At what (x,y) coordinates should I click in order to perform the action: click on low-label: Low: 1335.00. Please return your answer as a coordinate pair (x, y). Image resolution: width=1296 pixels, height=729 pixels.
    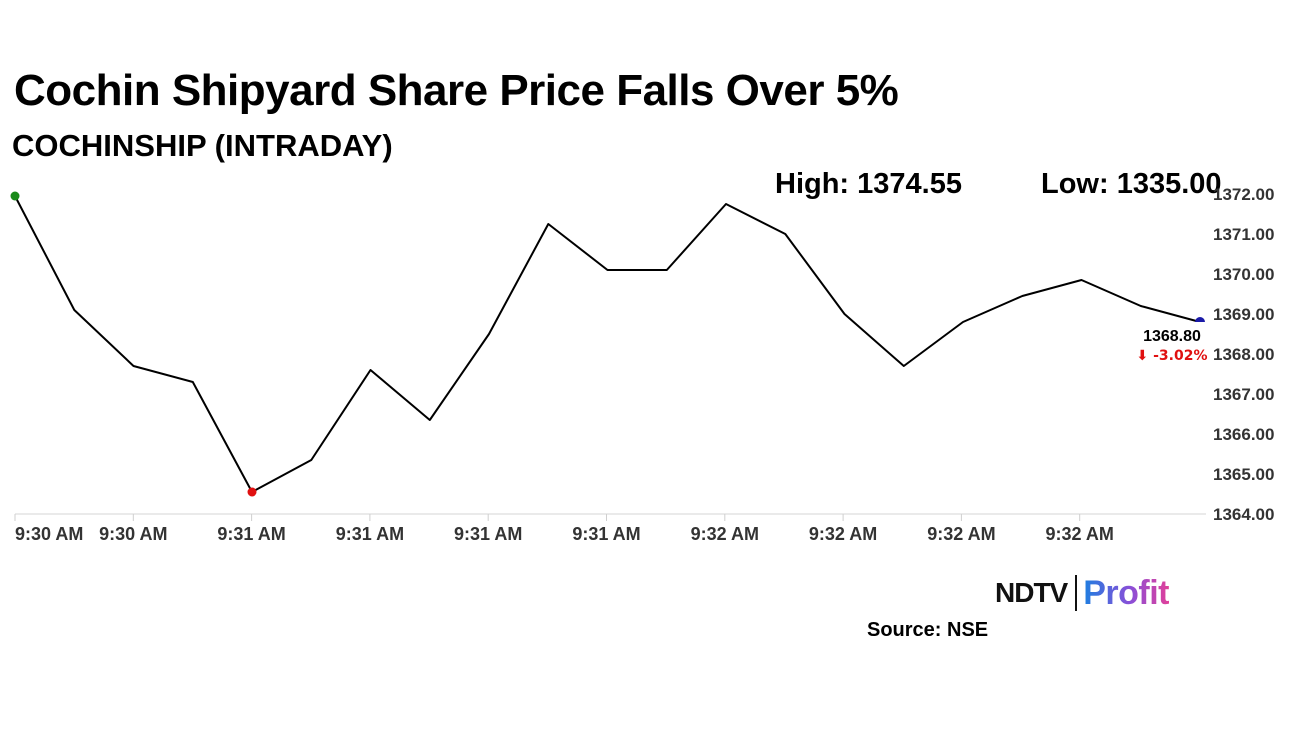
    Looking at the image, I should click on (1131, 184).